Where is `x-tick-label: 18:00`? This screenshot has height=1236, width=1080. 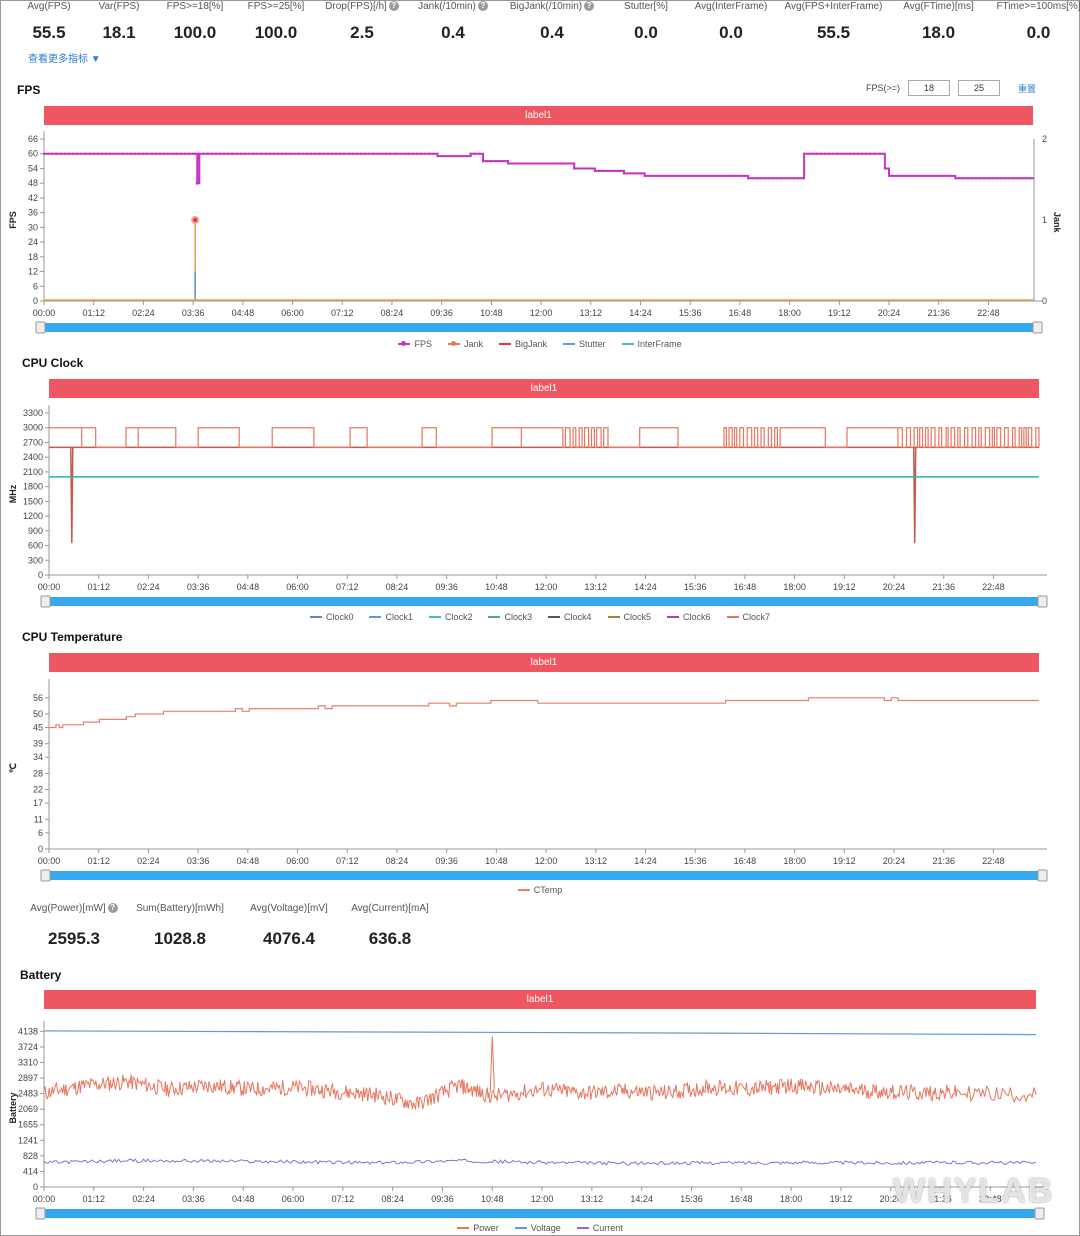
x-tick-label: 18:00 is located at coordinates (794, 861).